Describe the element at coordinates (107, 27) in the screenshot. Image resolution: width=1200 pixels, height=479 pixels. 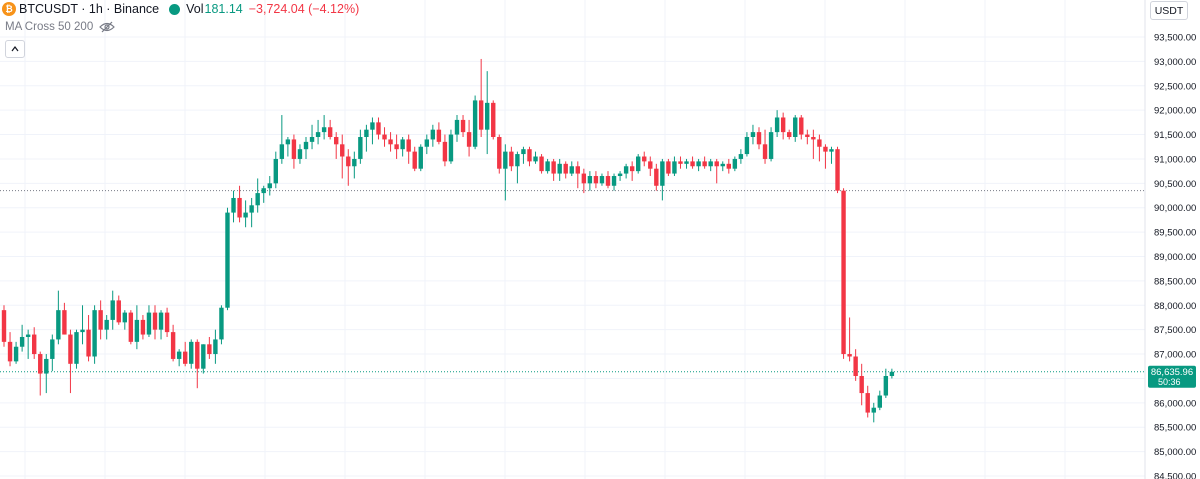
I see `eye-crossed-icon` at that location.